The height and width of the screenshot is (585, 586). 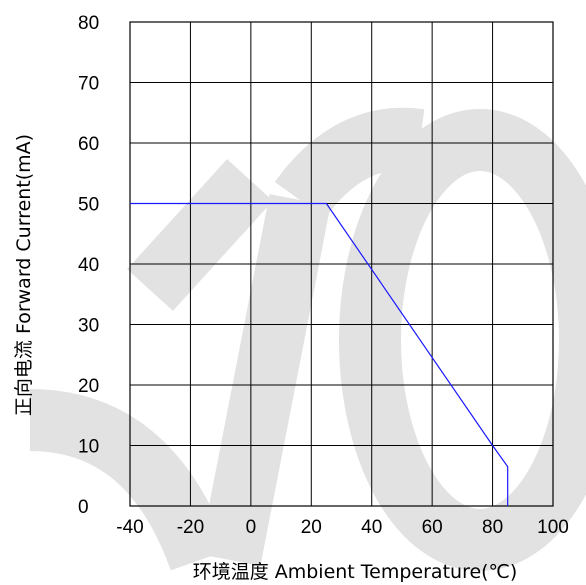 What do you see at coordinates (342, 527) in the screenshot?
I see `x-tick-labels: -40 -20 0 20 40 60 80 100` at bounding box center [342, 527].